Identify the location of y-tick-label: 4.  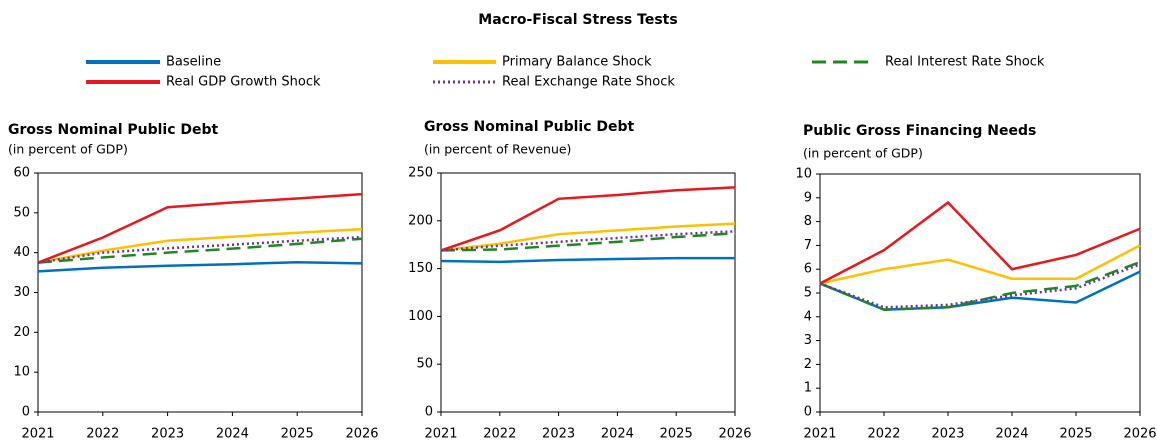
(808, 316).